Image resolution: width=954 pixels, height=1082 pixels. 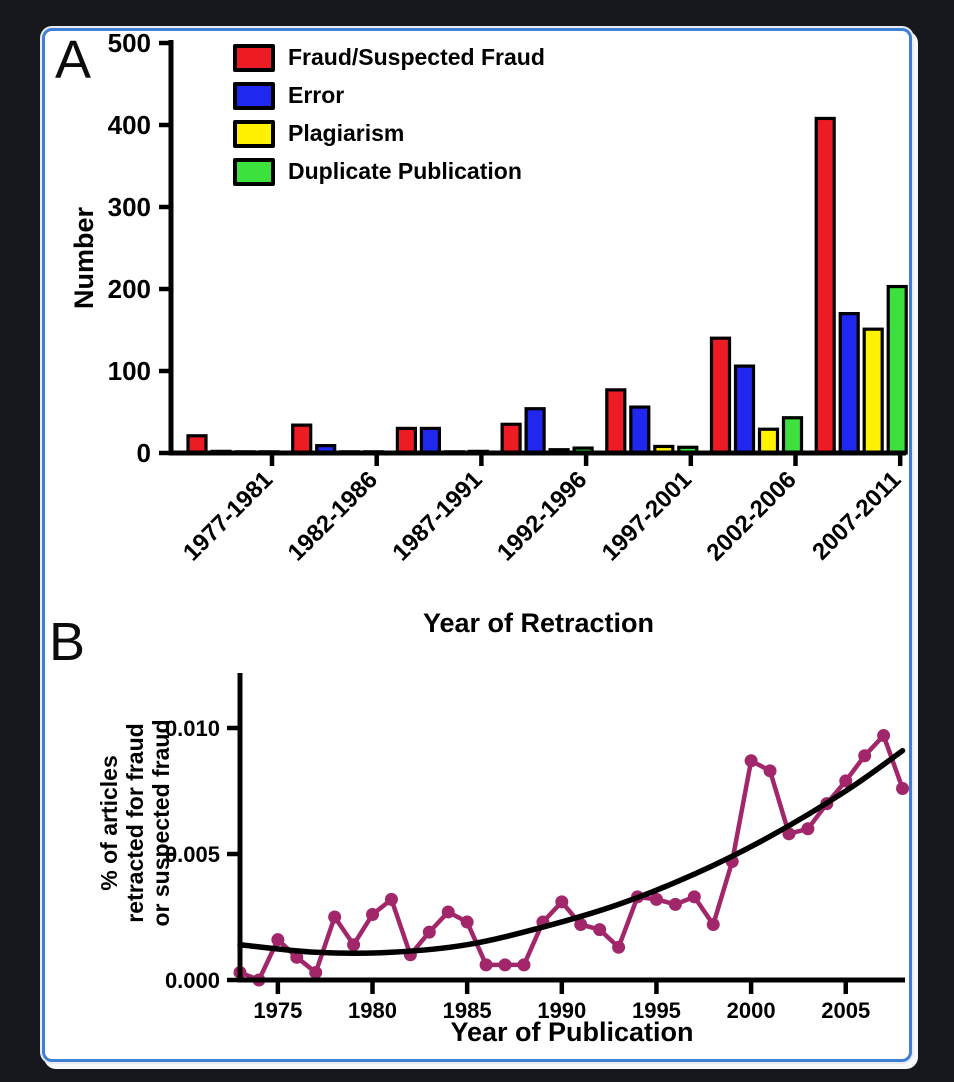 What do you see at coordinates (647, 516) in the screenshot?
I see `panel-a-category-label: 1997-2001` at bounding box center [647, 516].